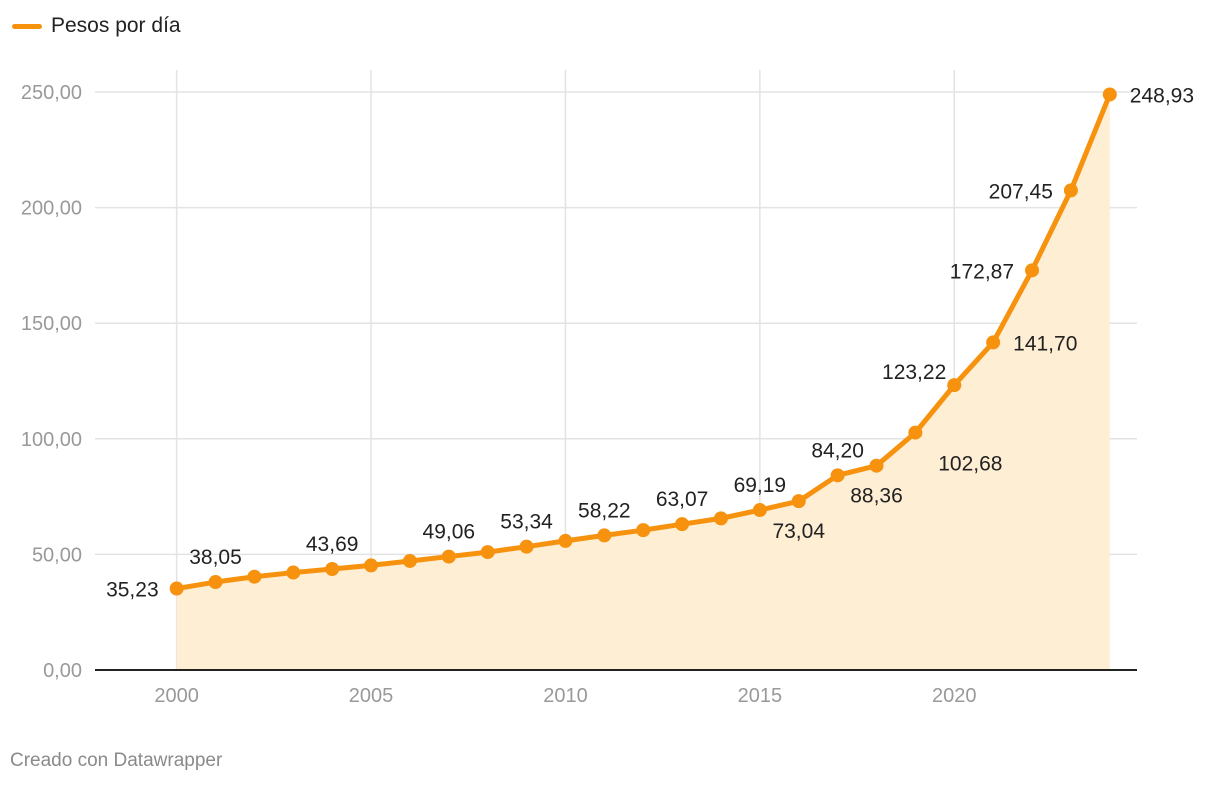 The image size is (1220, 786). What do you see at coordinates (57, 555) in the screenshot?
I see `y-tick-label: 50,00` at bounding box center [57, 555].